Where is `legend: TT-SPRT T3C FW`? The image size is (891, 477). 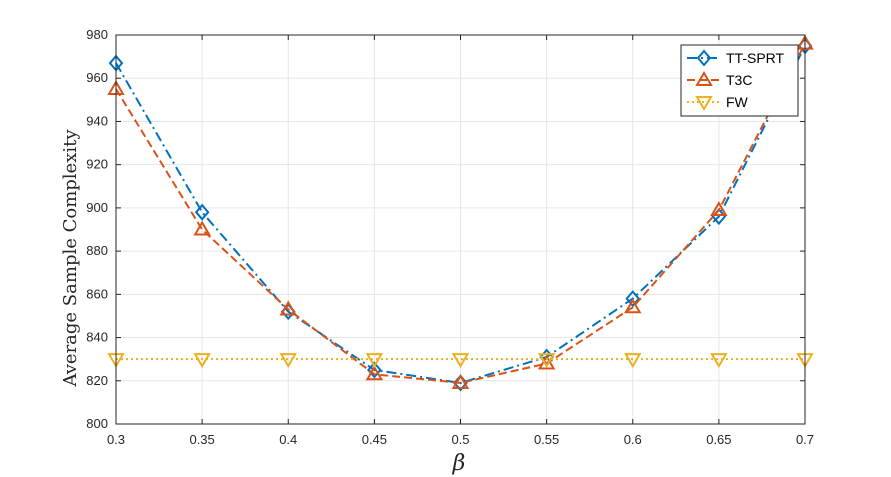 legend: TT-SPRT T3C FW is located at coordinates (739, 80).